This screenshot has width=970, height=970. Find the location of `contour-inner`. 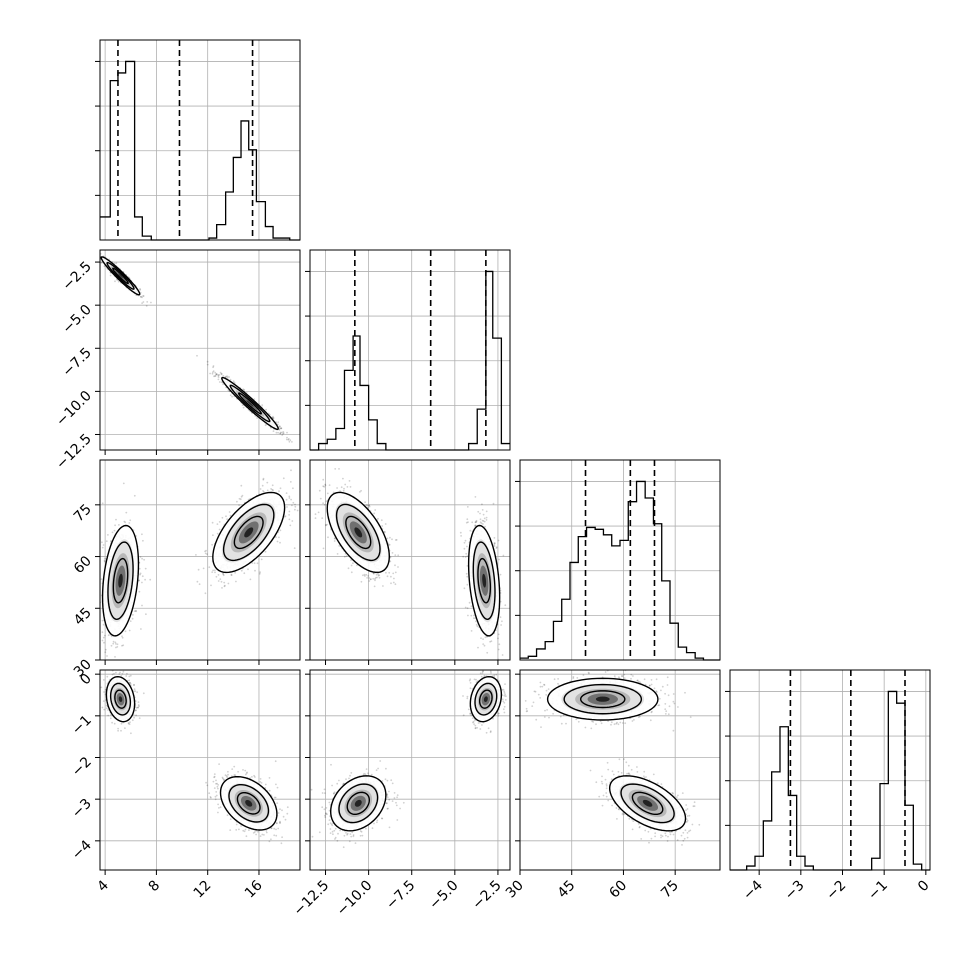

contour-inner is located at coordinates (120, 276).